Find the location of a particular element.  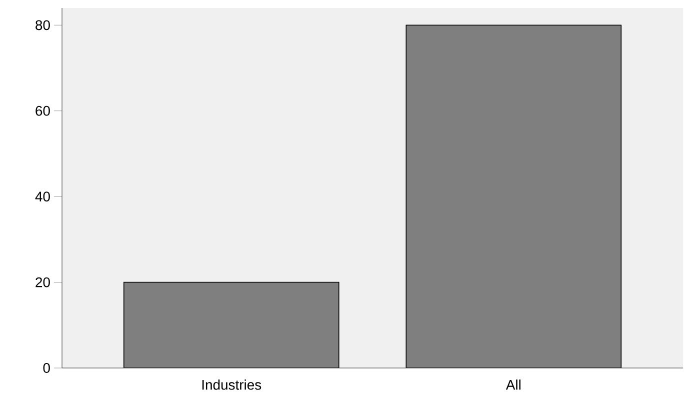

y-tick-label: 60 is located at coordinates (43, 111).